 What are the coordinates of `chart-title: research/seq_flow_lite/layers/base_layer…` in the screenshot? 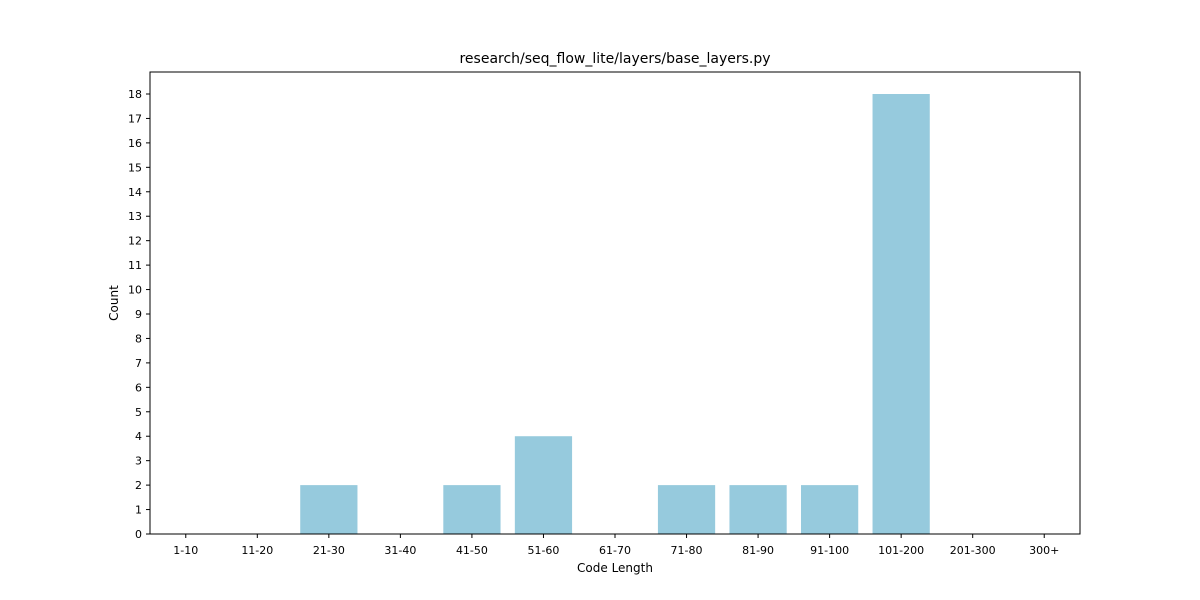 It's located at (614, 59).